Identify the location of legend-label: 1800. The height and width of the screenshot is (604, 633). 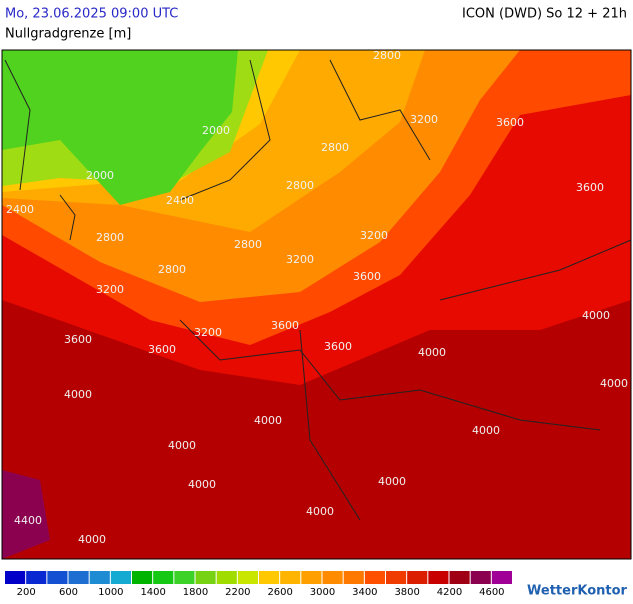
(195, 592).